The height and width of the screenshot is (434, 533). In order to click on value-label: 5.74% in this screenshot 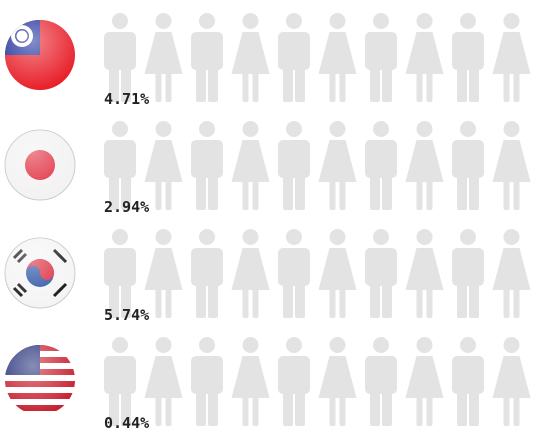, I will do `click(126, 315)`.